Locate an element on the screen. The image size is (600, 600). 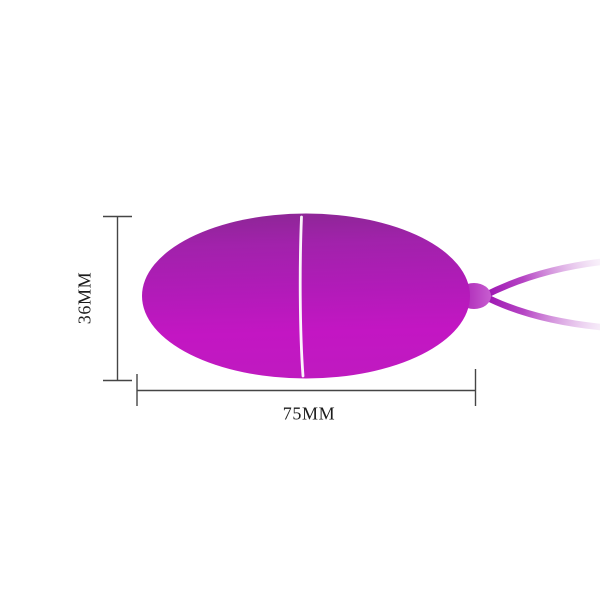
cord-lower is located at coordinates (540, 311).